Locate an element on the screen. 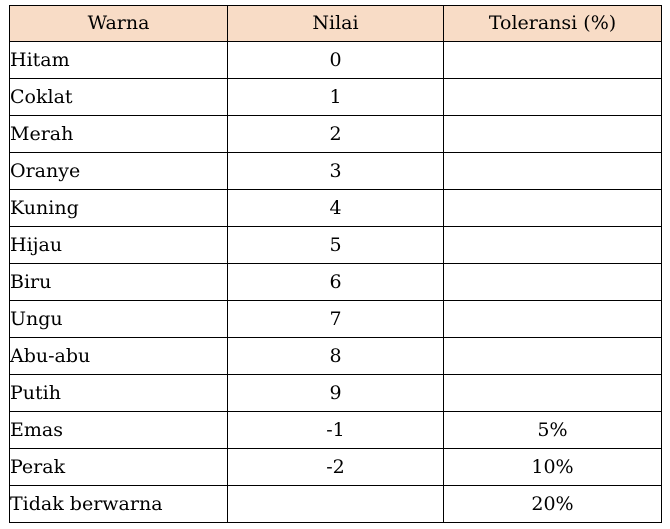 Image resolution: width=670 pixels, height=529 pixels. table-row: Oranye 3 is located at coordinates (335, 171).